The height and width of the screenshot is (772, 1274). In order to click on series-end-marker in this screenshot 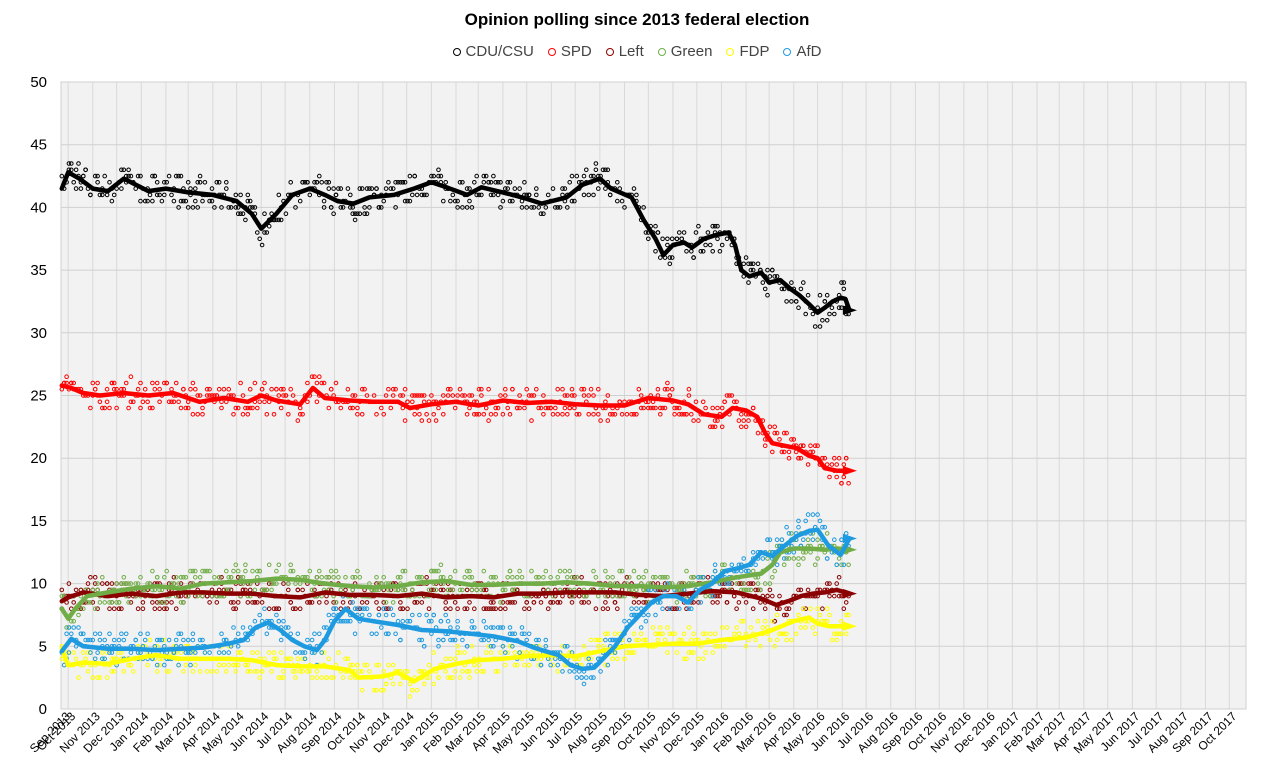, I will do `click(849, 626)`.